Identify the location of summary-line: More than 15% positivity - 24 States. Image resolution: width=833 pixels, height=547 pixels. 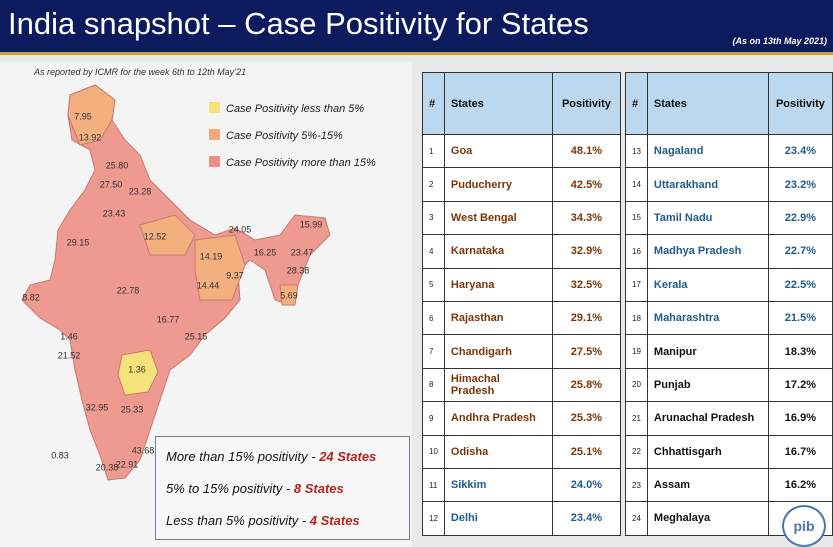
(271, 456).